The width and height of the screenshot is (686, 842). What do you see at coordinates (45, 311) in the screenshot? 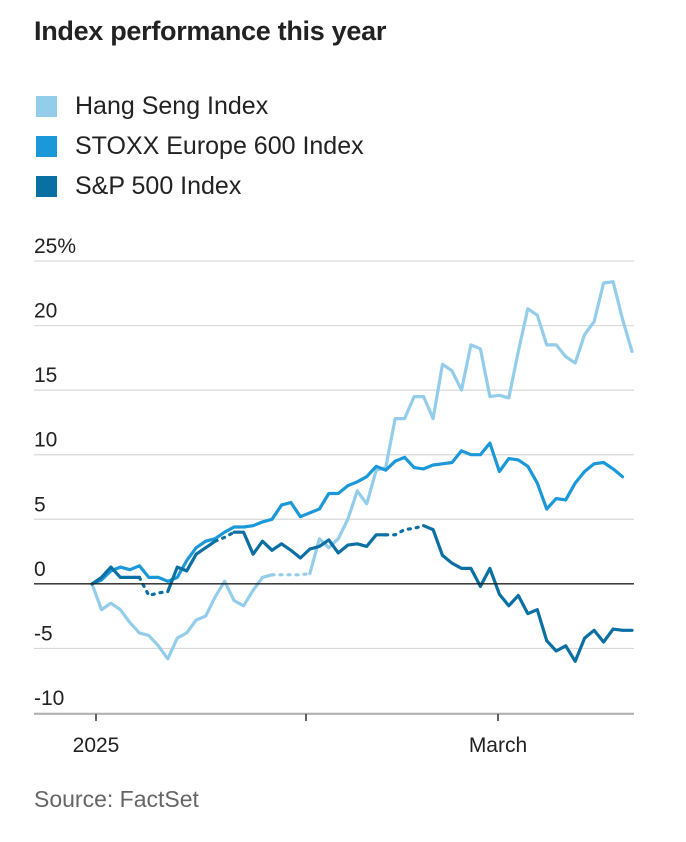
I see `y-tick-label: 20` at bounding box center [45, 311].